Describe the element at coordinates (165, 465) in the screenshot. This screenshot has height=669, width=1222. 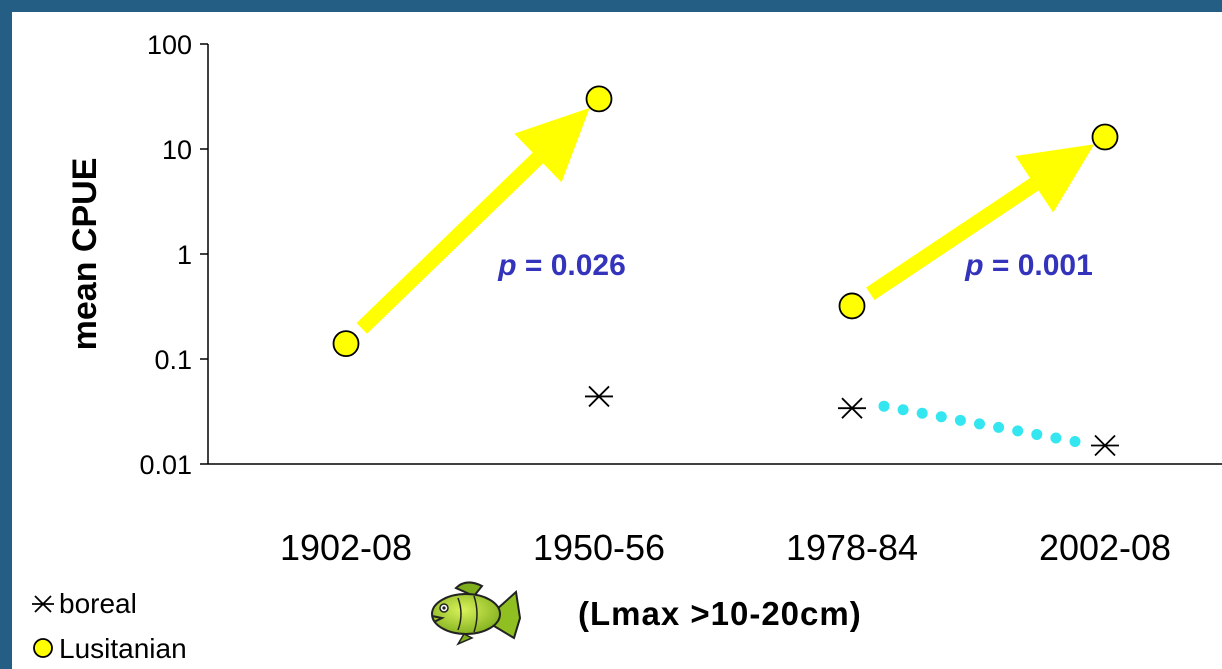
I see `y-tick-label: 0.01` at that location.